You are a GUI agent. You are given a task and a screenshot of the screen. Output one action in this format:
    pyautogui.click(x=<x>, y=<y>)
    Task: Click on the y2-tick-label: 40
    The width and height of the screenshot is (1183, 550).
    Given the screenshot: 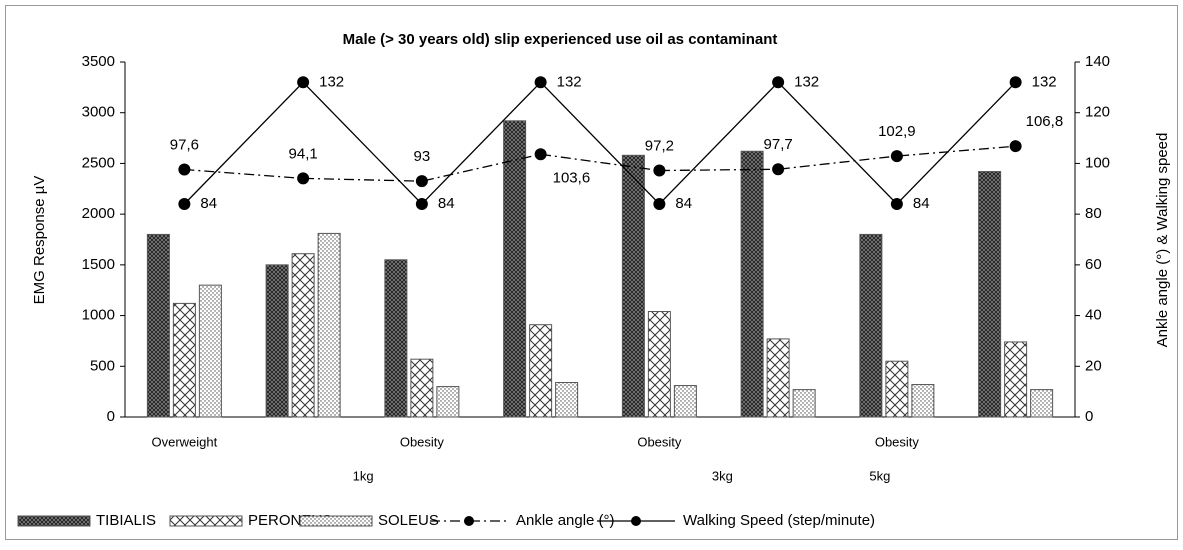 What is the action you would take?
    pyautogui.click(x=1093, y=315)
    